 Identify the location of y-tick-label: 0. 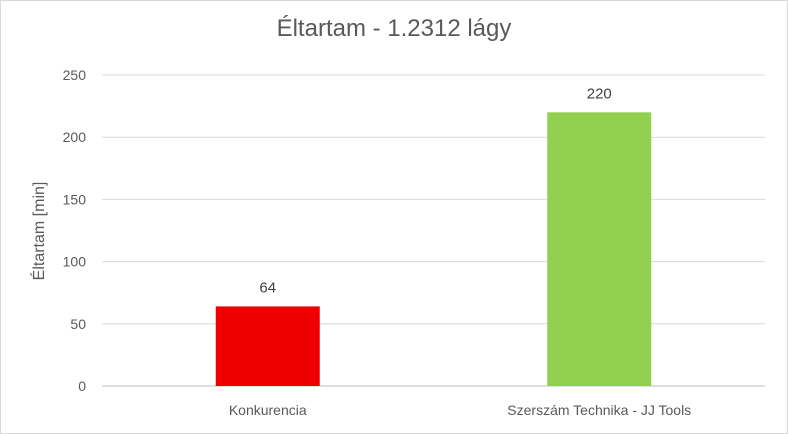
(82, 386).